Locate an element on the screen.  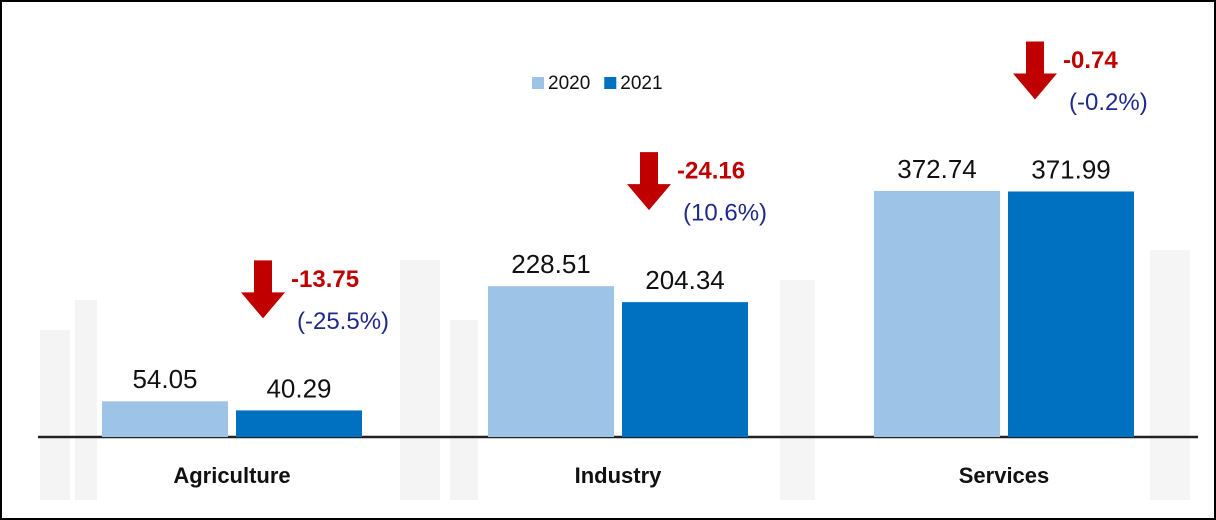
value-label: 371.99 is located at coordinates (1071, 169).